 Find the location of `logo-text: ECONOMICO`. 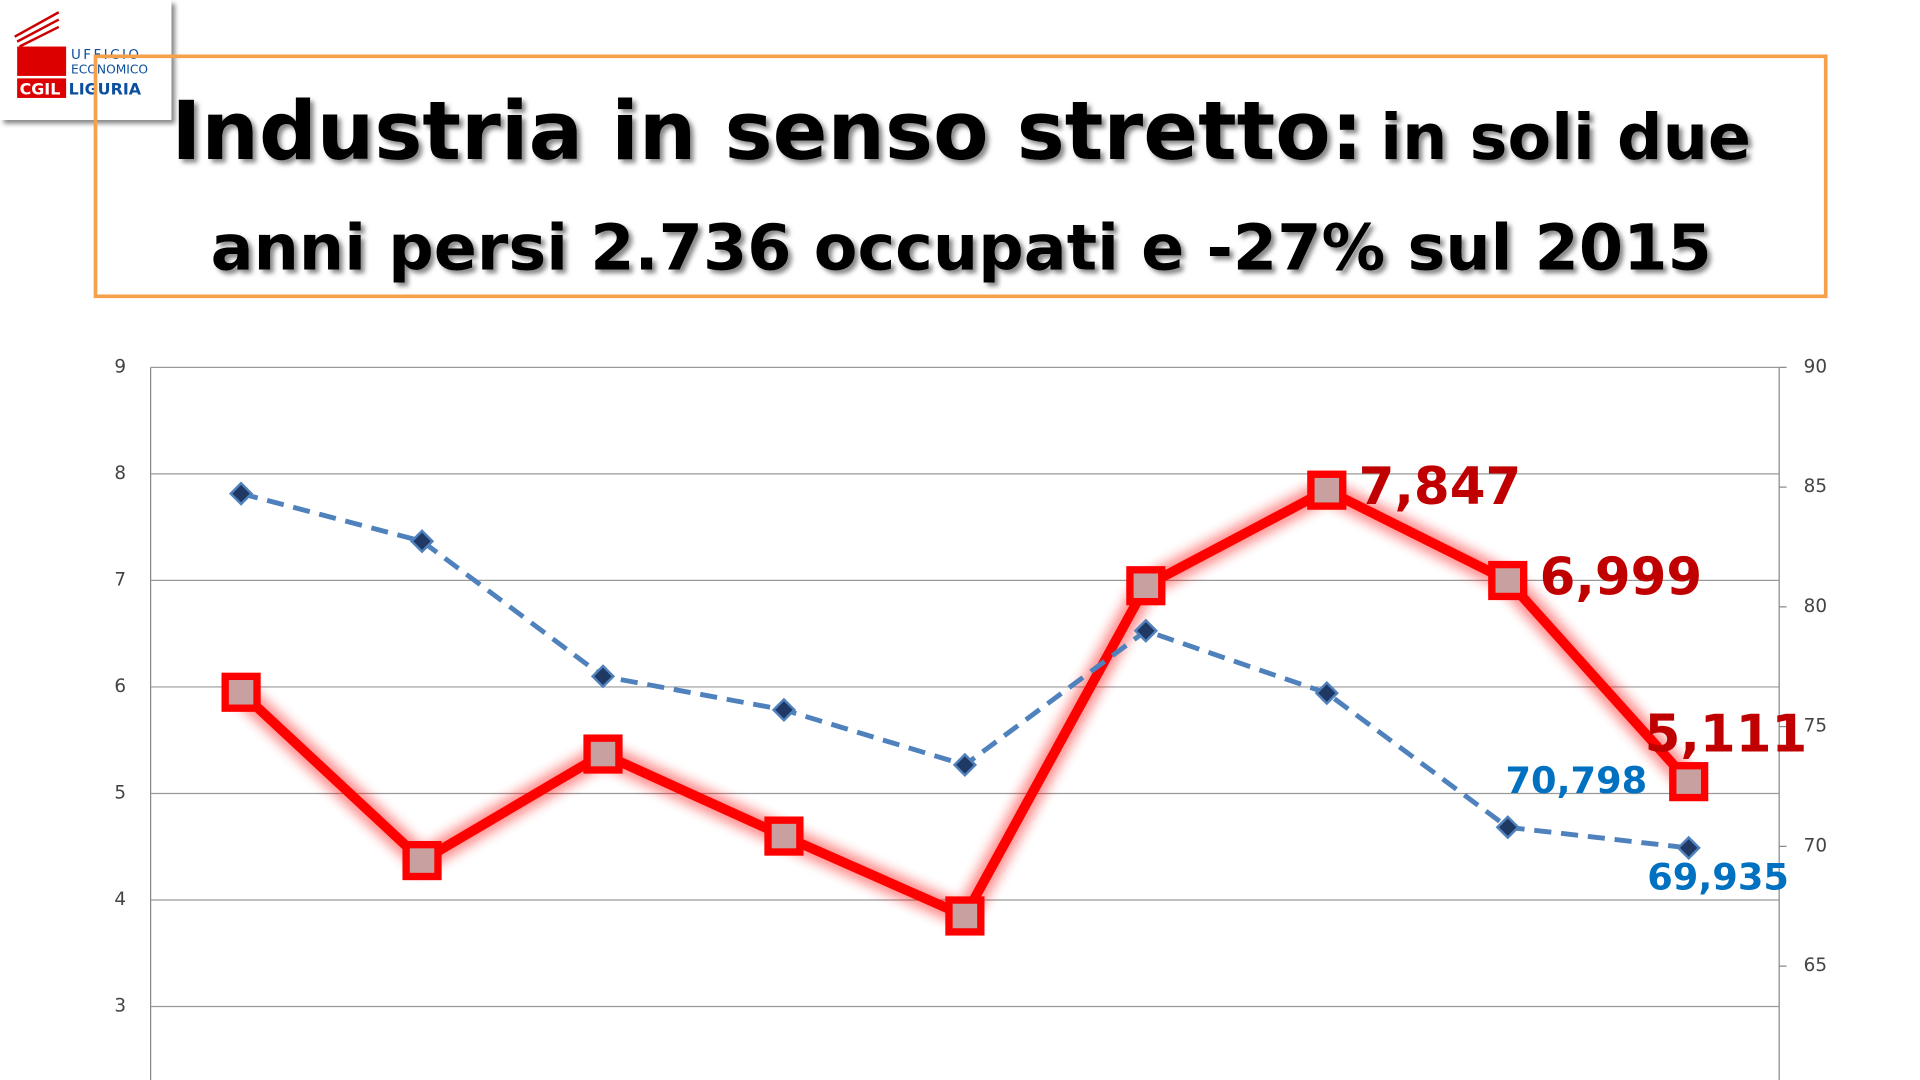

logo-text: ECONOMICO is located at coordinates (109, 69).